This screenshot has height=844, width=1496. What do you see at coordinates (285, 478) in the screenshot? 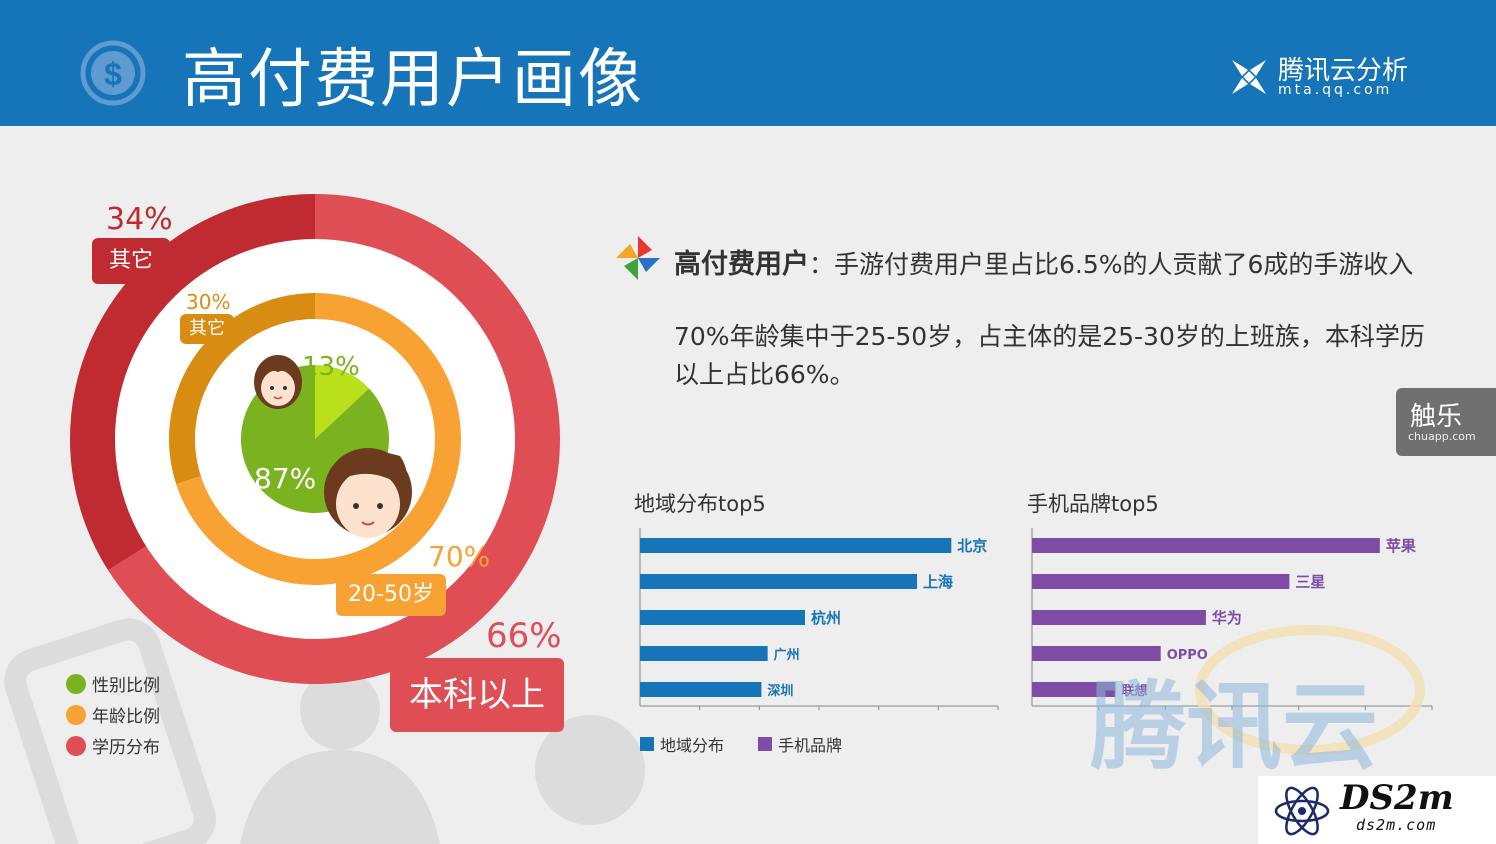
I see `male-pct: 87%` at bounding box center [285, 478].